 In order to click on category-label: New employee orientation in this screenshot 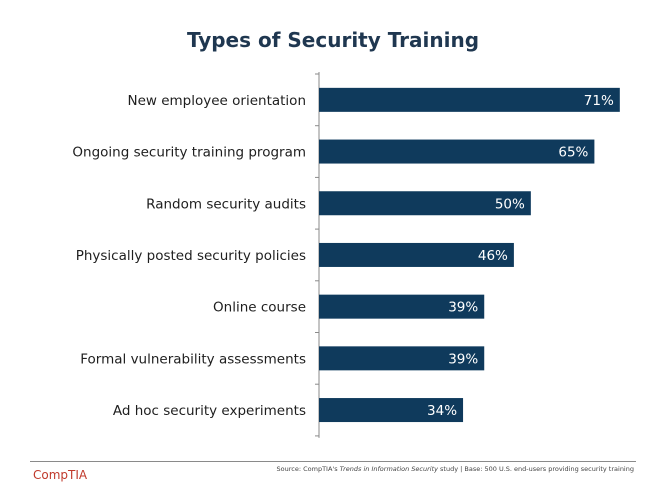, I will do `click(216, 101)`.